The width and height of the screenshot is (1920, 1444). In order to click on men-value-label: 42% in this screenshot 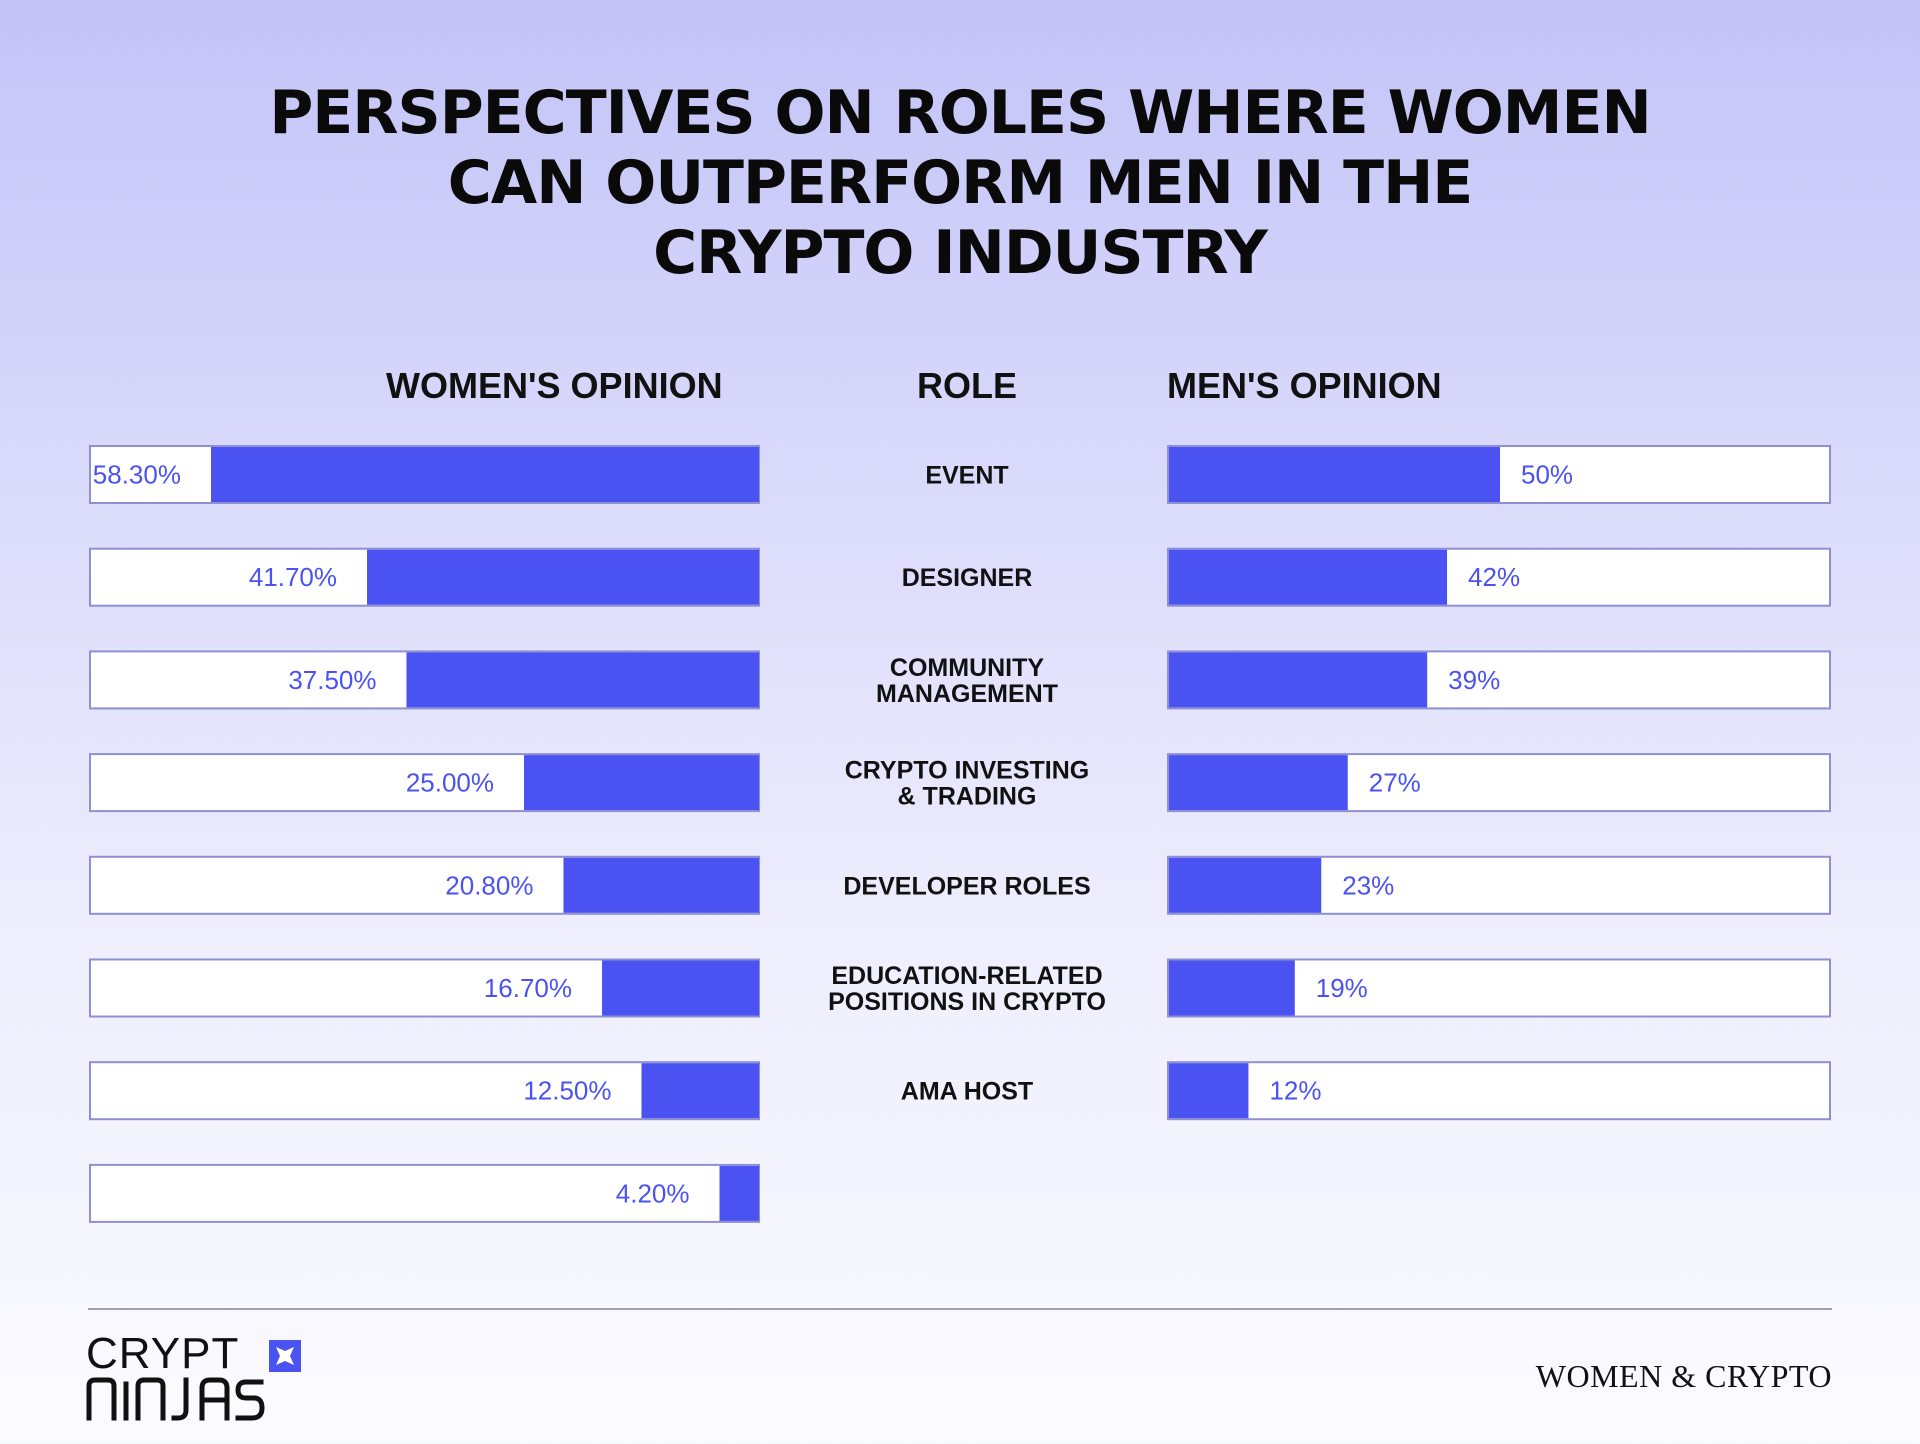, I will do `click(1494, 577)`.